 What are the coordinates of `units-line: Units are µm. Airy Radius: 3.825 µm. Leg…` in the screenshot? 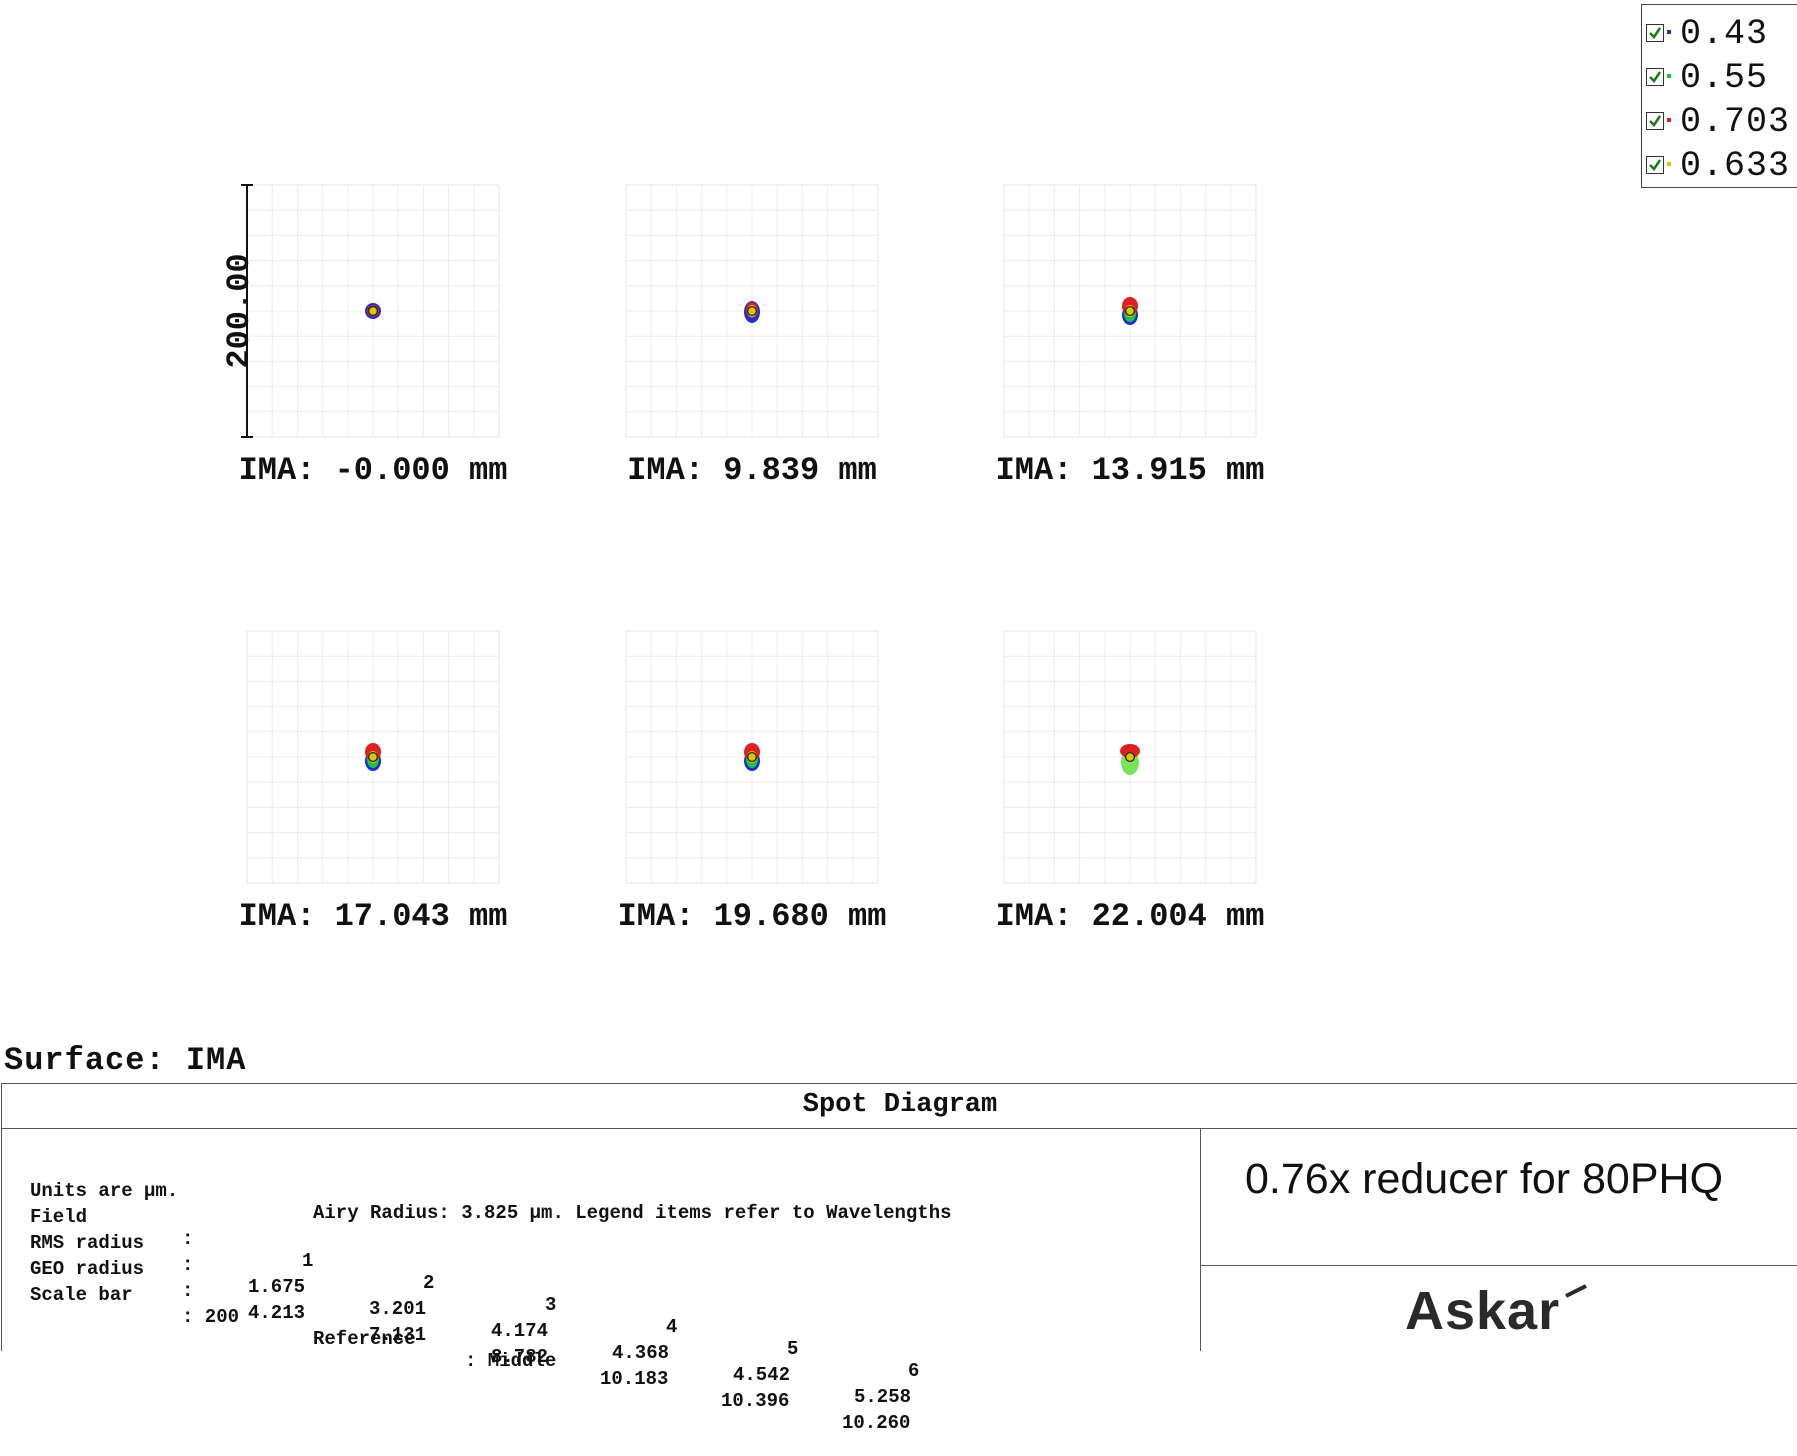 It's located at (491, 1202).